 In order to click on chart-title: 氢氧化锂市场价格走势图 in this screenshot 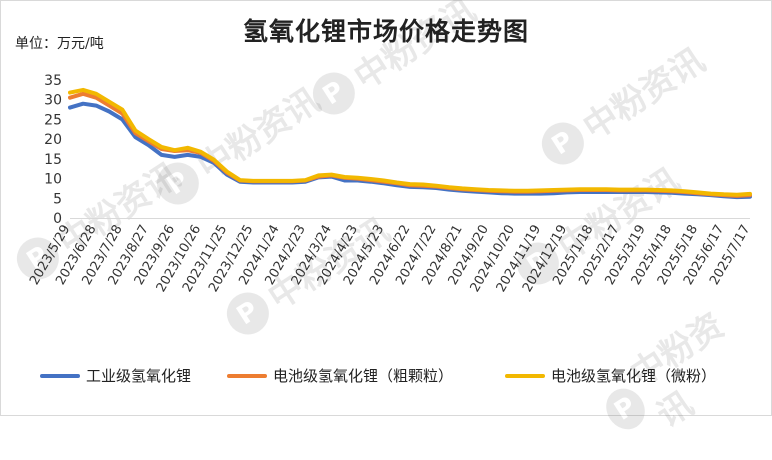, I will do `click(385, 31)`.